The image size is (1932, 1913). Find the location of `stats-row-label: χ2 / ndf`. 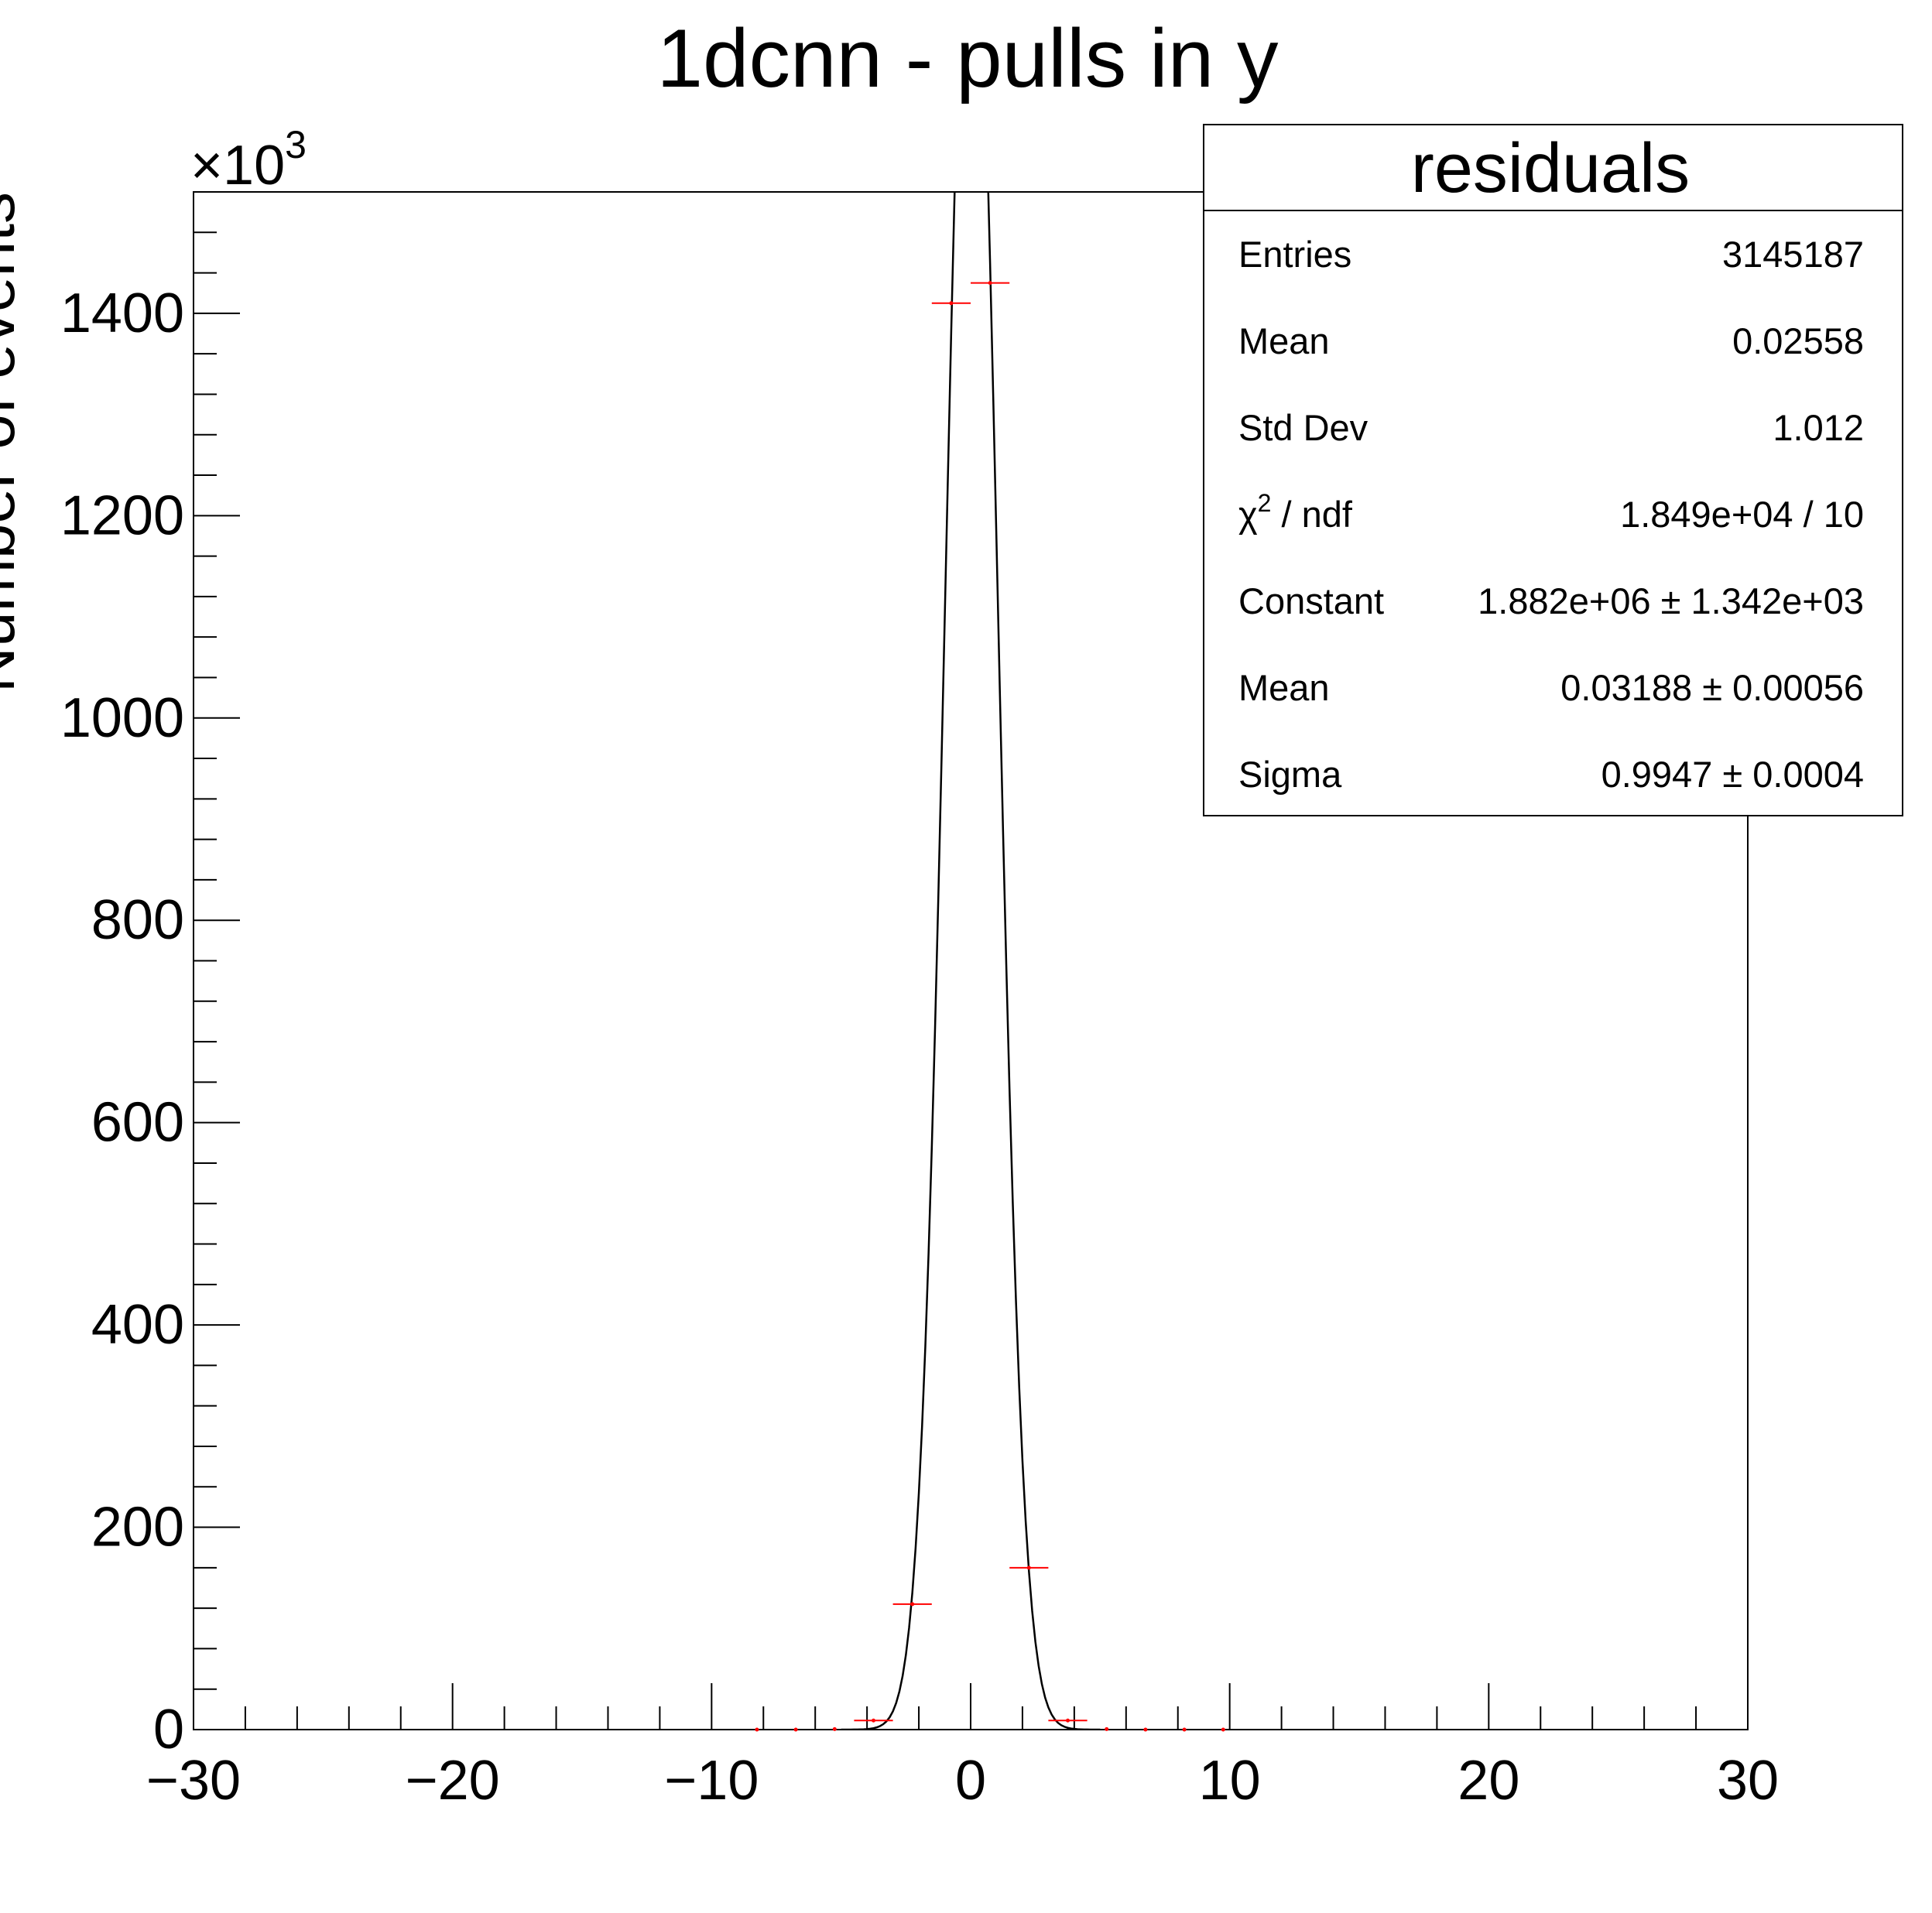

stats-row-label: χ2 / ndf is located at coordinates (1295, 512).